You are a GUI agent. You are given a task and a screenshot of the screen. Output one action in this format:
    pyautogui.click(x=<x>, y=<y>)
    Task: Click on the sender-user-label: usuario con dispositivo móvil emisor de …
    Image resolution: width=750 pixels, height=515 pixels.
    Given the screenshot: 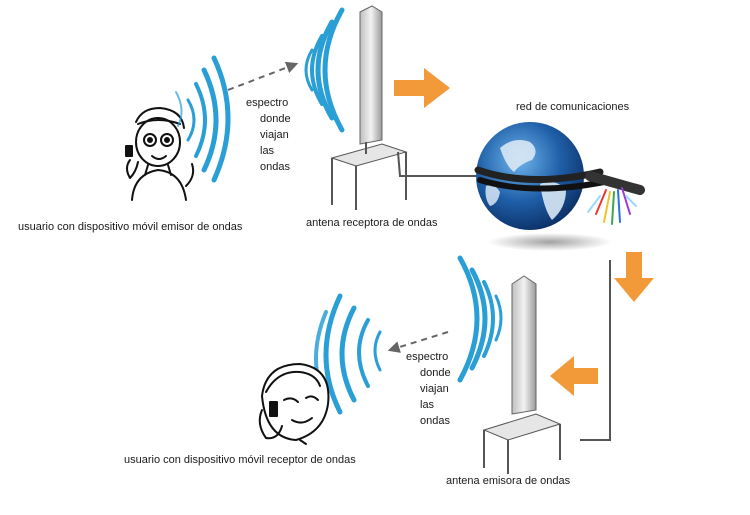 What is the action you would take?
    pyautogui.click(x=130, y=227)
    